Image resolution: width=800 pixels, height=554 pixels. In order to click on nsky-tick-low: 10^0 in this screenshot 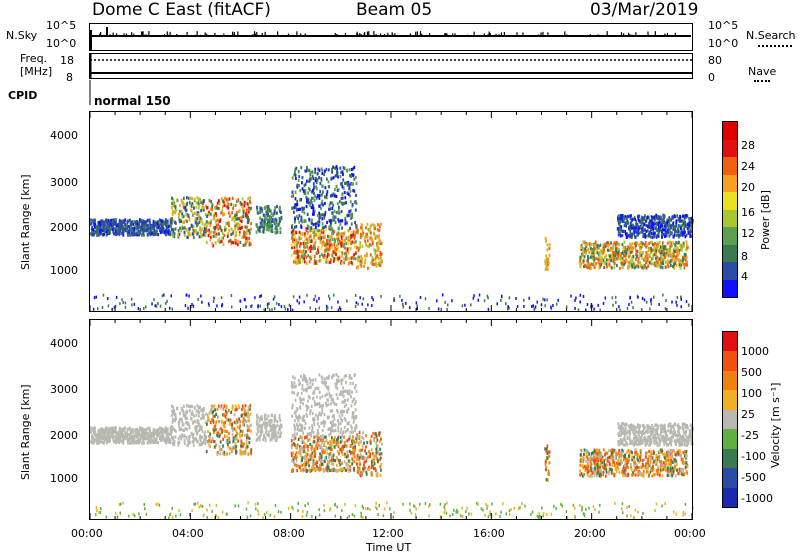, I will do `click(61, 43)`.